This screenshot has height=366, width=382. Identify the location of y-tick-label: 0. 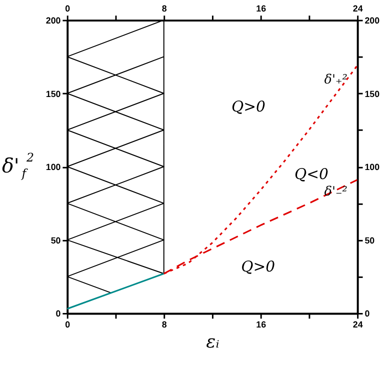
(58, 313).